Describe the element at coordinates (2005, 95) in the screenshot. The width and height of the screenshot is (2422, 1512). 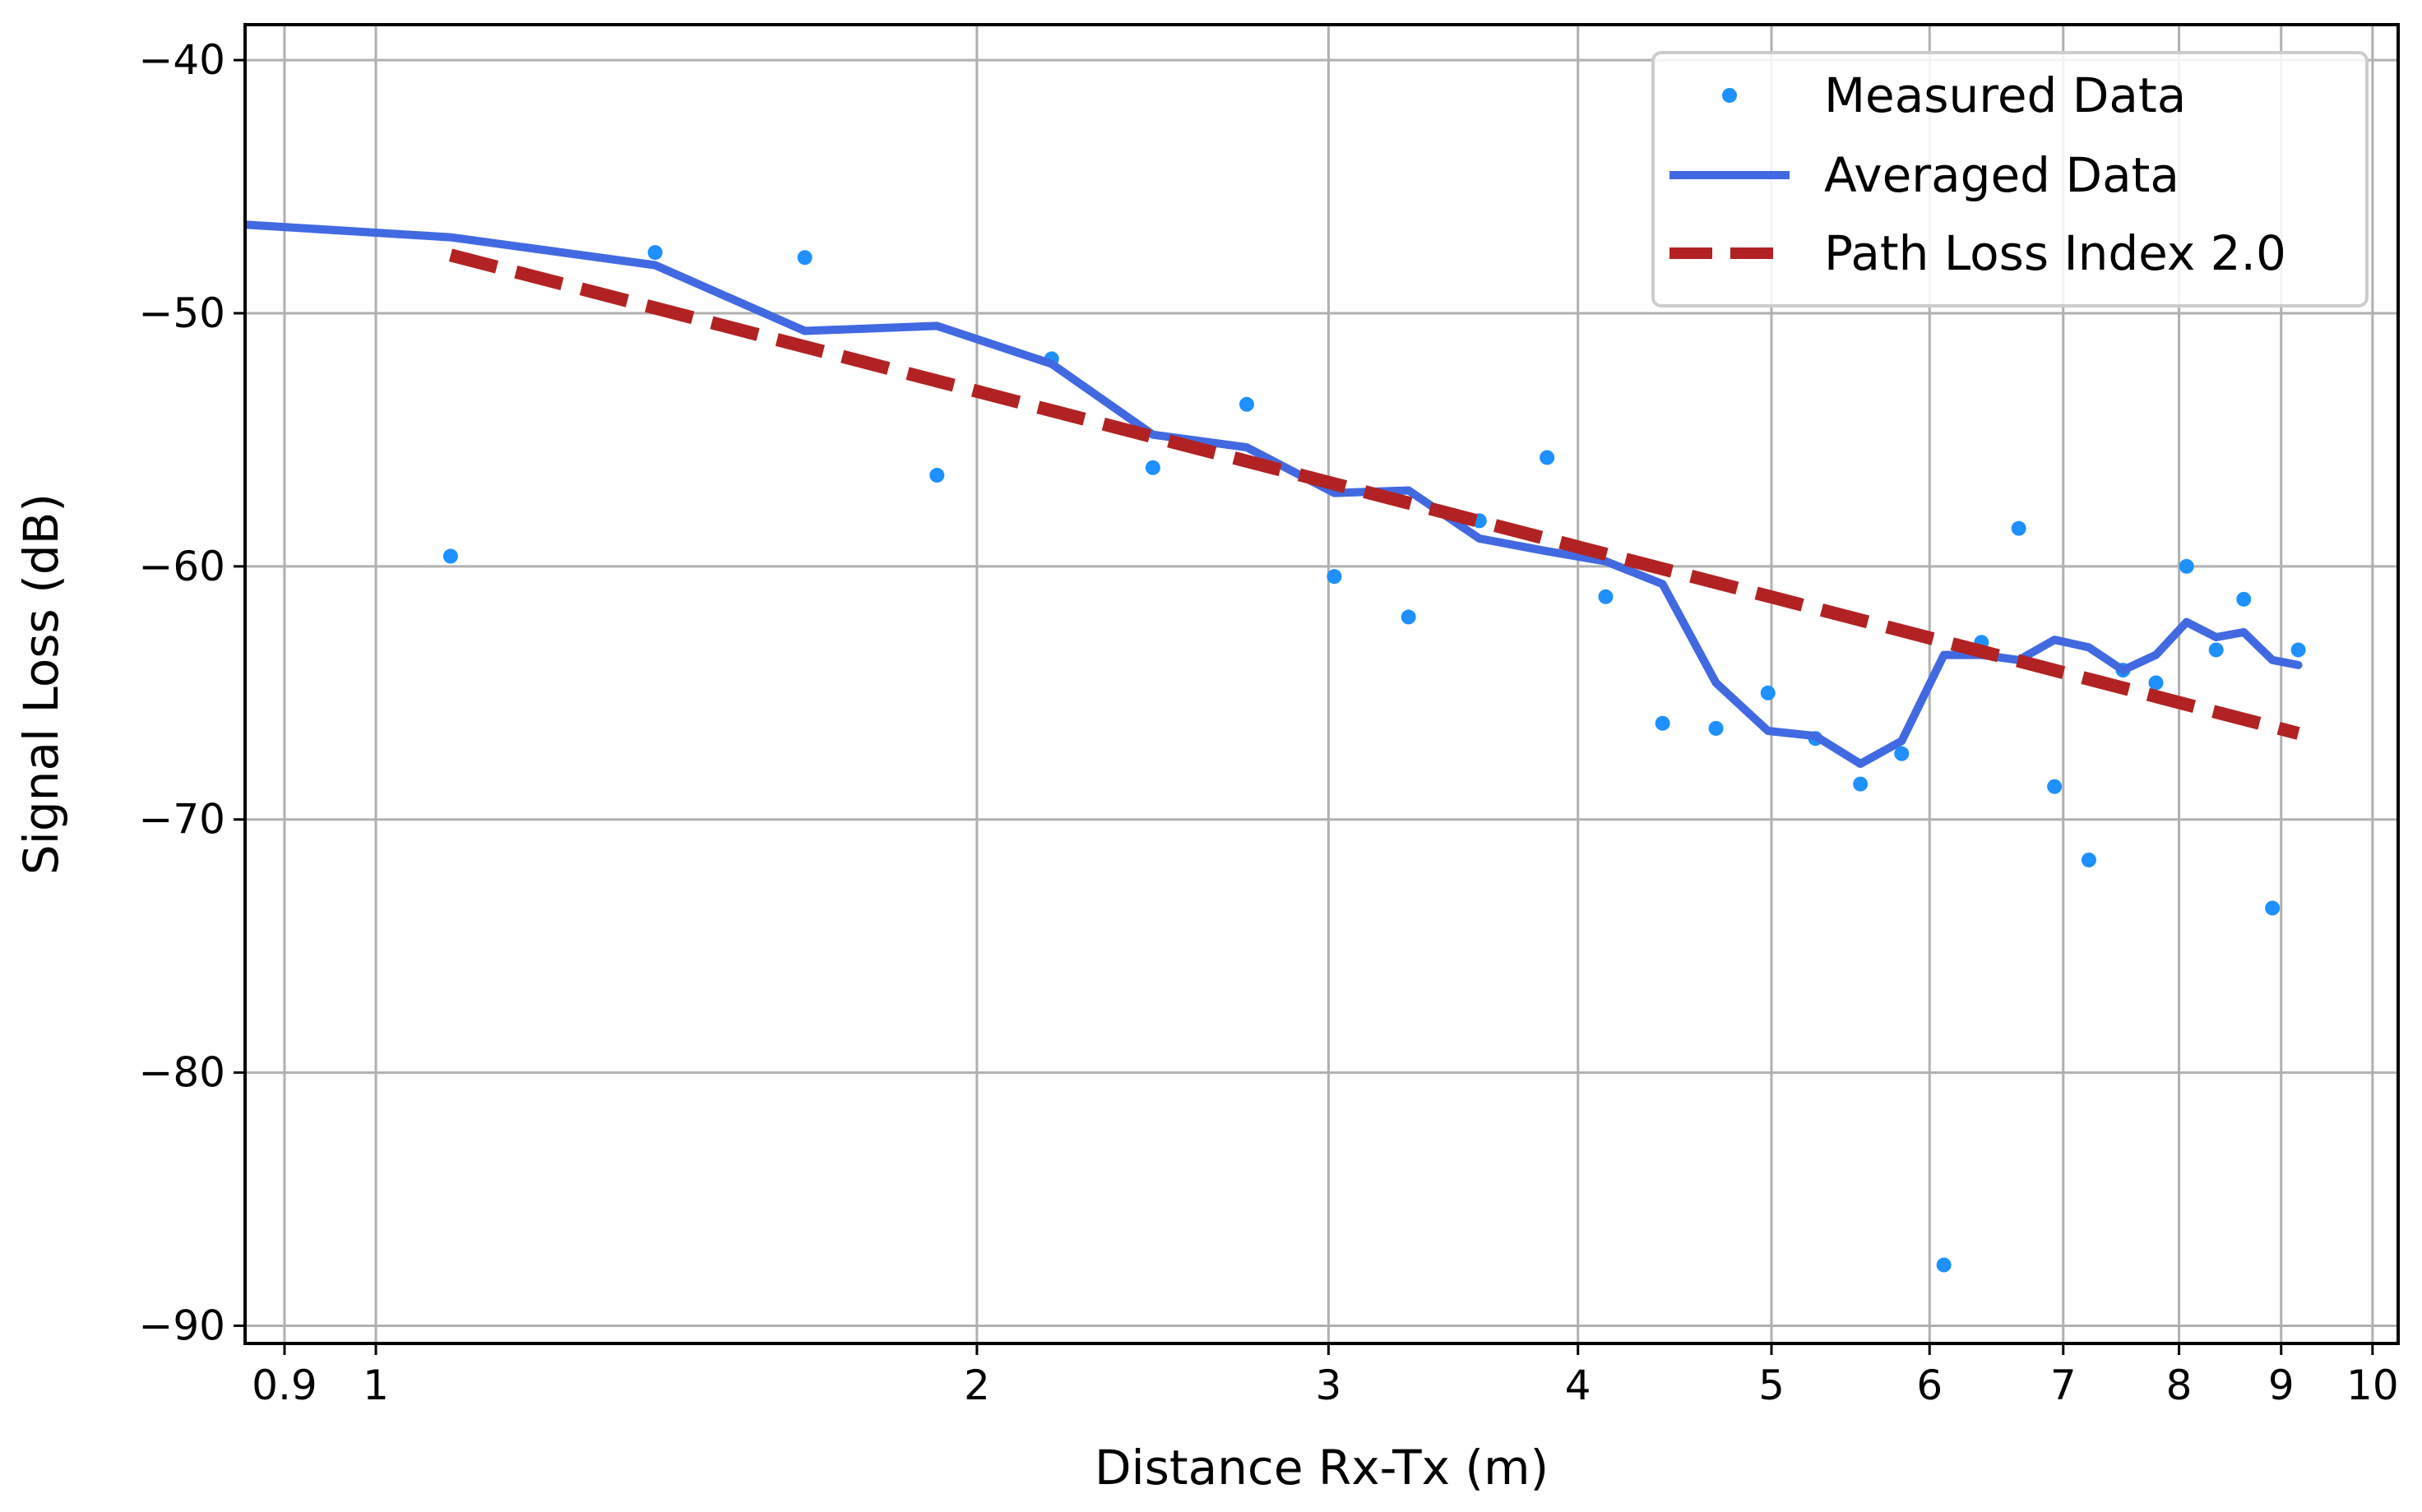
I see `legend-label-measured: Measured Data` at that location.